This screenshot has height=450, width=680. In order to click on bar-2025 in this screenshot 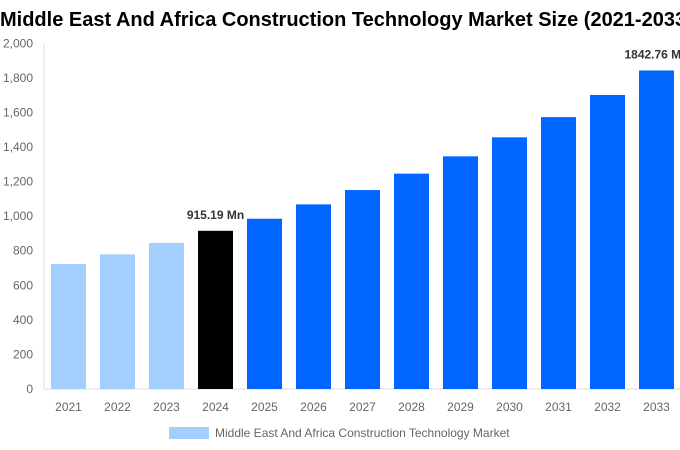, I will do `click(264, 303)`.